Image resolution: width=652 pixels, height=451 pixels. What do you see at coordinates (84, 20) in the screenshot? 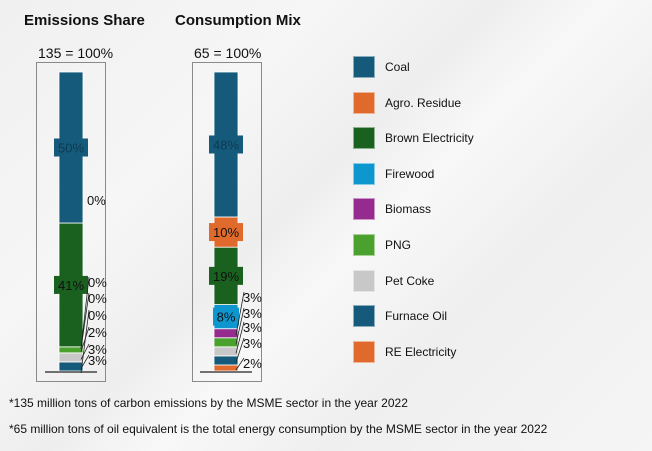
I see `emissions-title: Emissions Share` at bounding box center [84, 20].